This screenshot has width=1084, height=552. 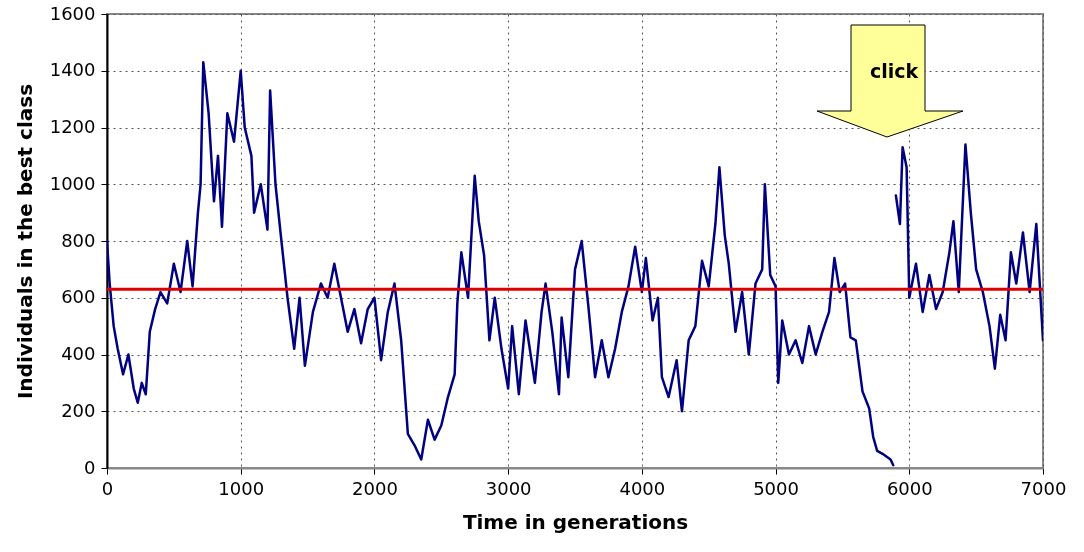 I want to click on annotation: click, so click(x=894, y=71).